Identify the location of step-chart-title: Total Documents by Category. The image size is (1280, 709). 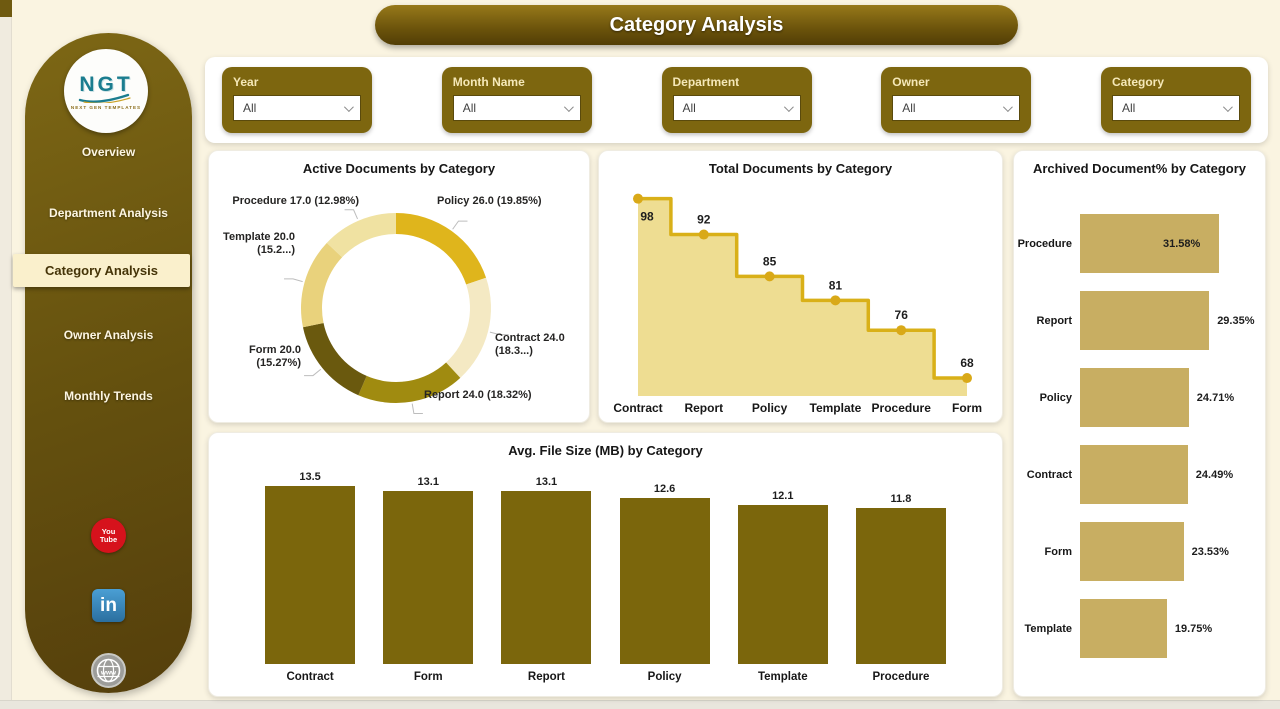
(800, 168).